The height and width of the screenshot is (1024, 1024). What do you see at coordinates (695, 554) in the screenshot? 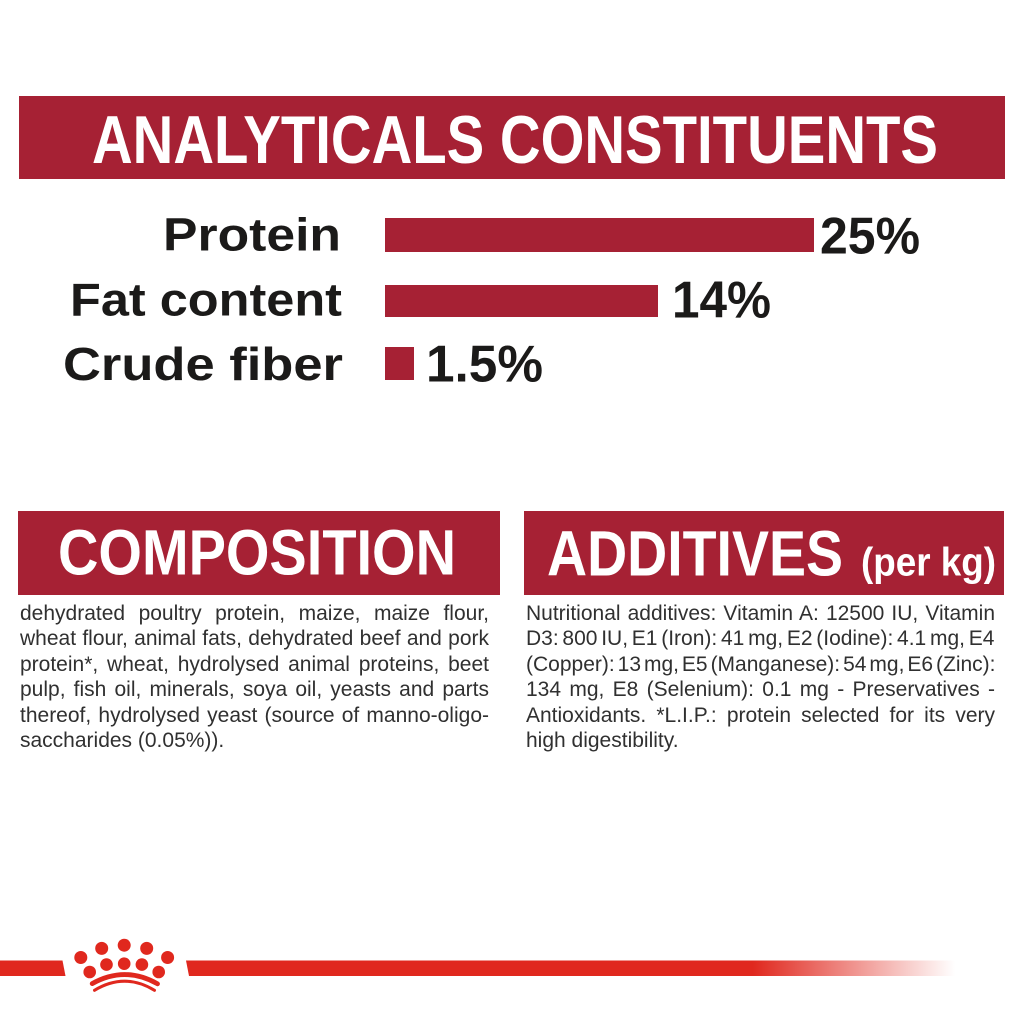
I see `svg-text: ADDITIVES` at bounding box center [695, 554].